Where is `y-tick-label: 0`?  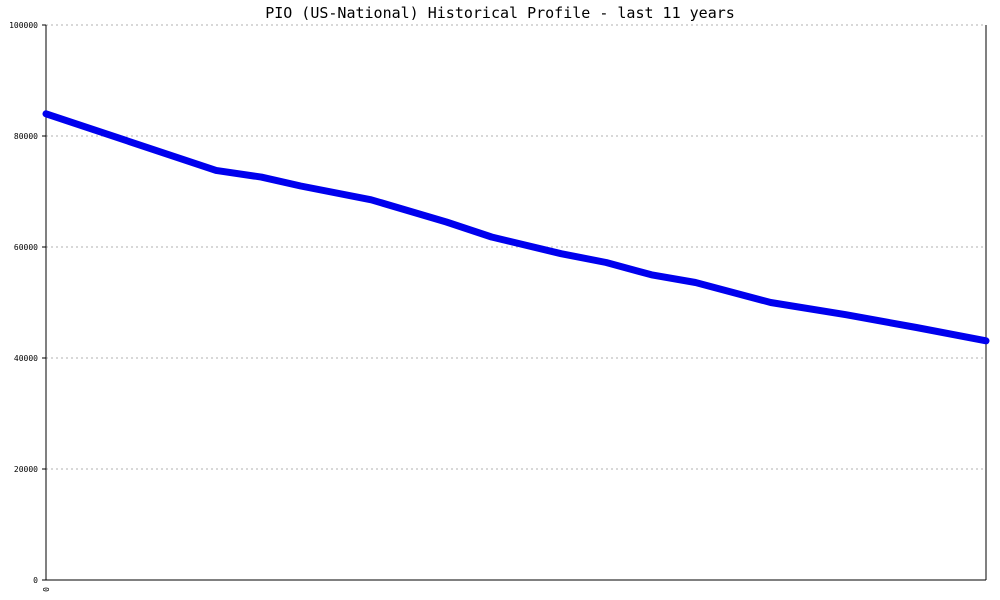 y-tick-label: 0 is located at coordinates (35, 580).